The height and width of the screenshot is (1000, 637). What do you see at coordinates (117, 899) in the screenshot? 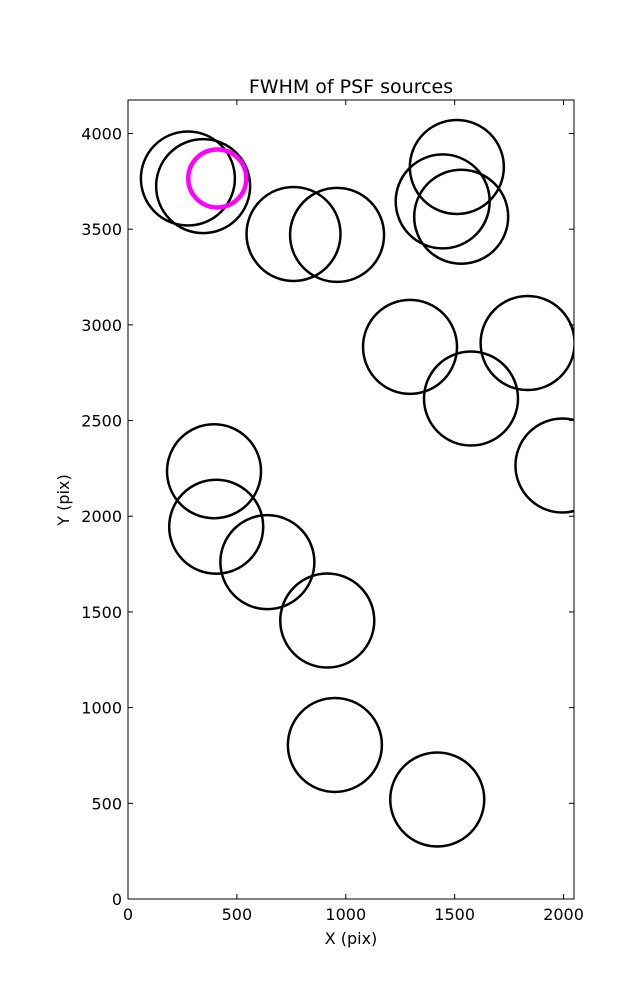
I see `y-tick-label: 0` at bounding box center [117, 899].